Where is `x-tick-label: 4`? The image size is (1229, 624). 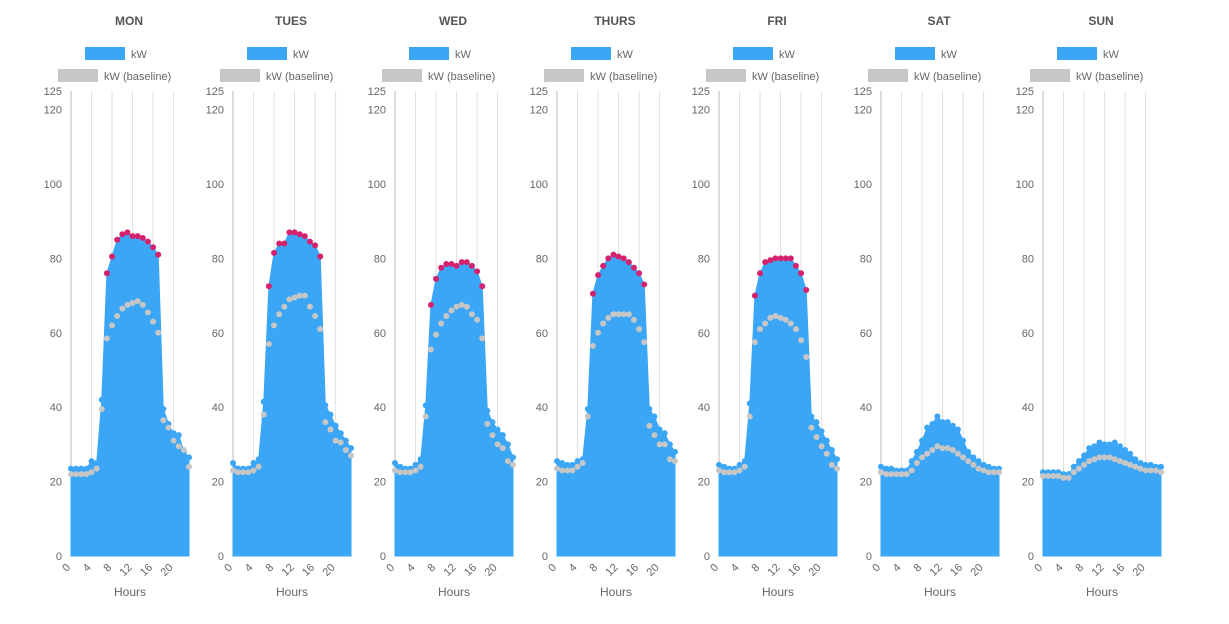
x-tick-label: 4 is located at coordinates (411, 568).